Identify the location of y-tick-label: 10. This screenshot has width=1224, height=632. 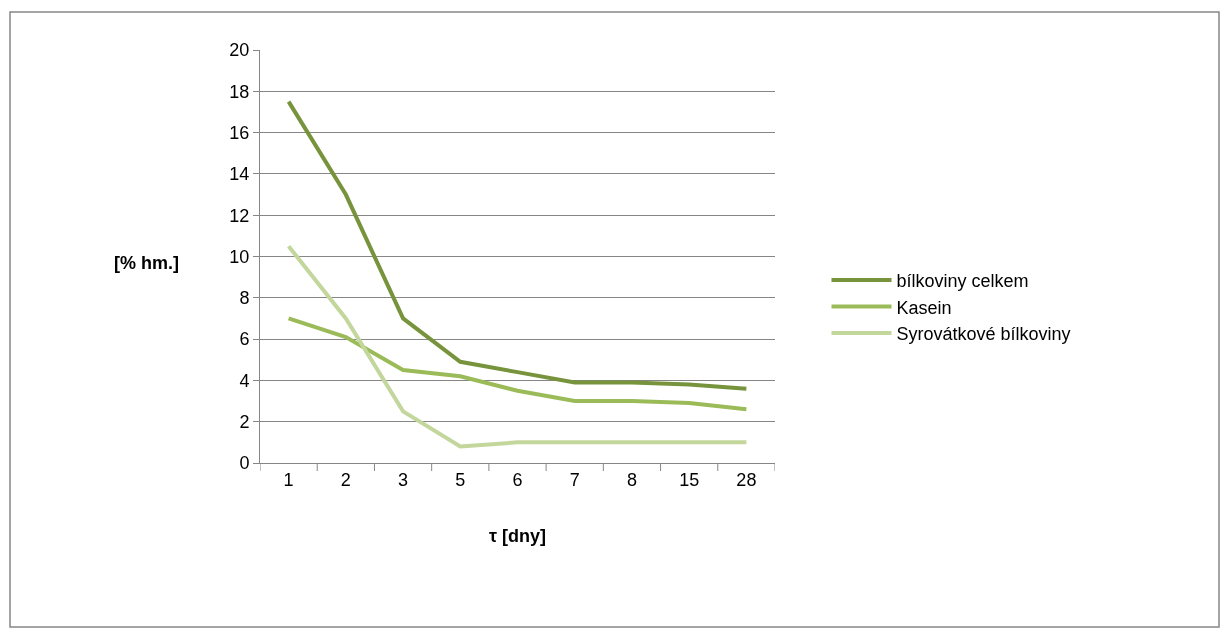
(239, 256).